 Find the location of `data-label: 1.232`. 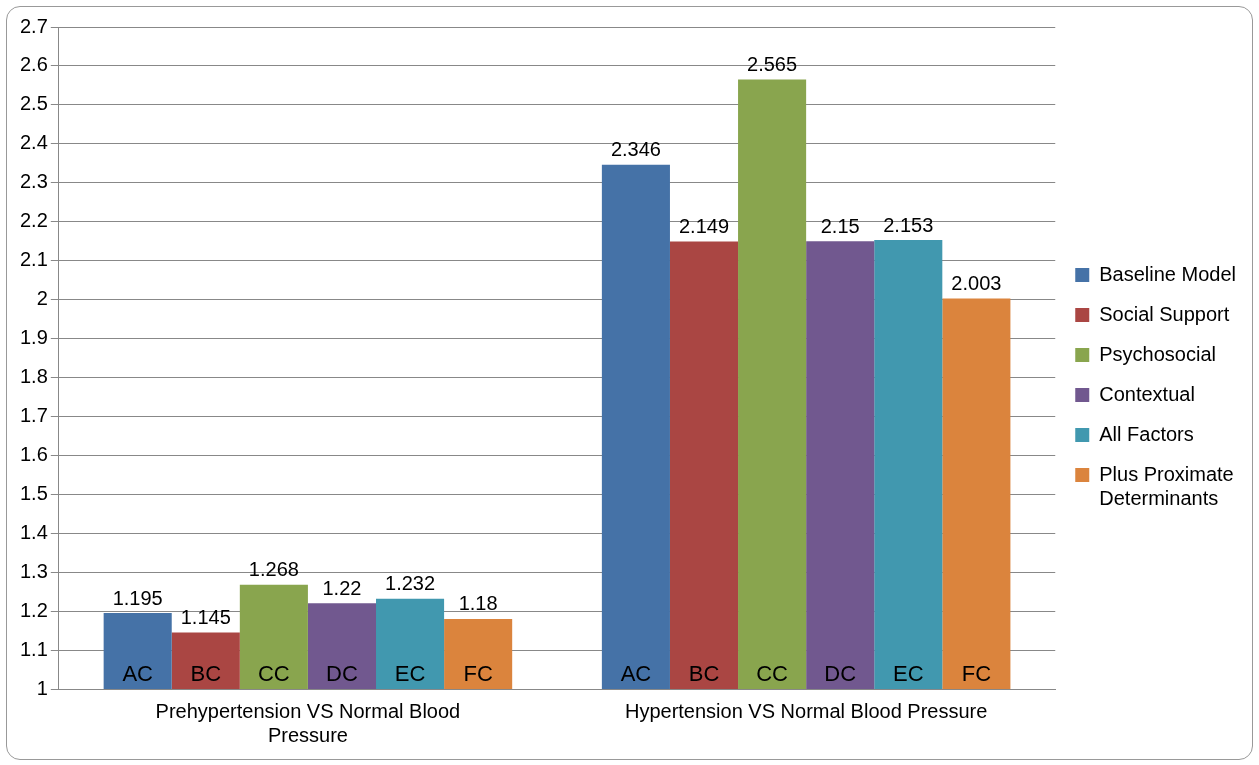

data-label: 1.232 is located at coordinates (410, 583).